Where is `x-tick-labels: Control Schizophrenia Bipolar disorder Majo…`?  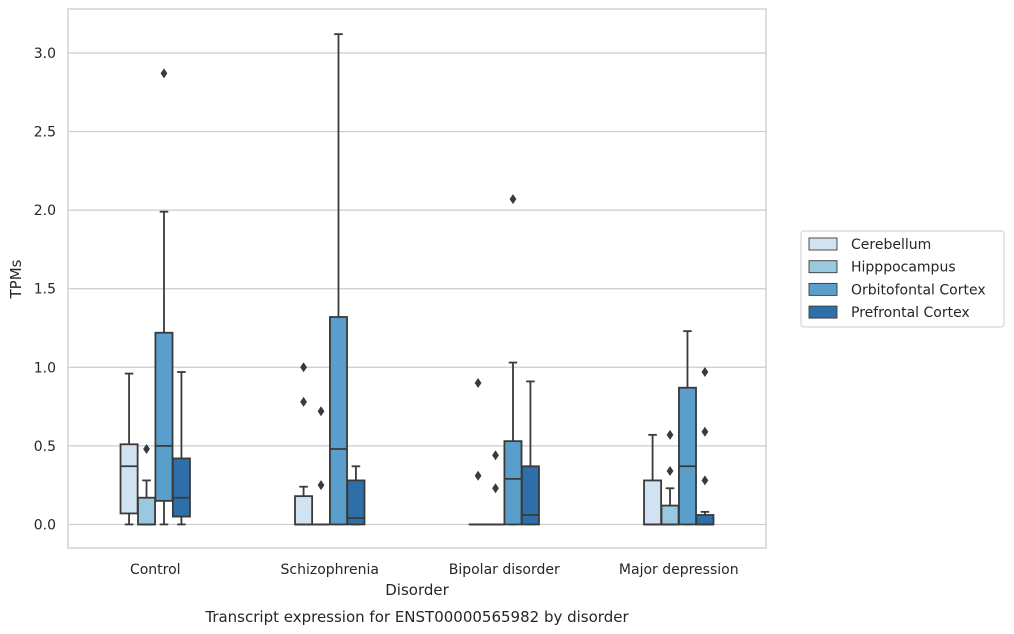 x-tick-labels: Control Schizophrenia Bipolar disorder Majo… is located at coordinates (434, 570).